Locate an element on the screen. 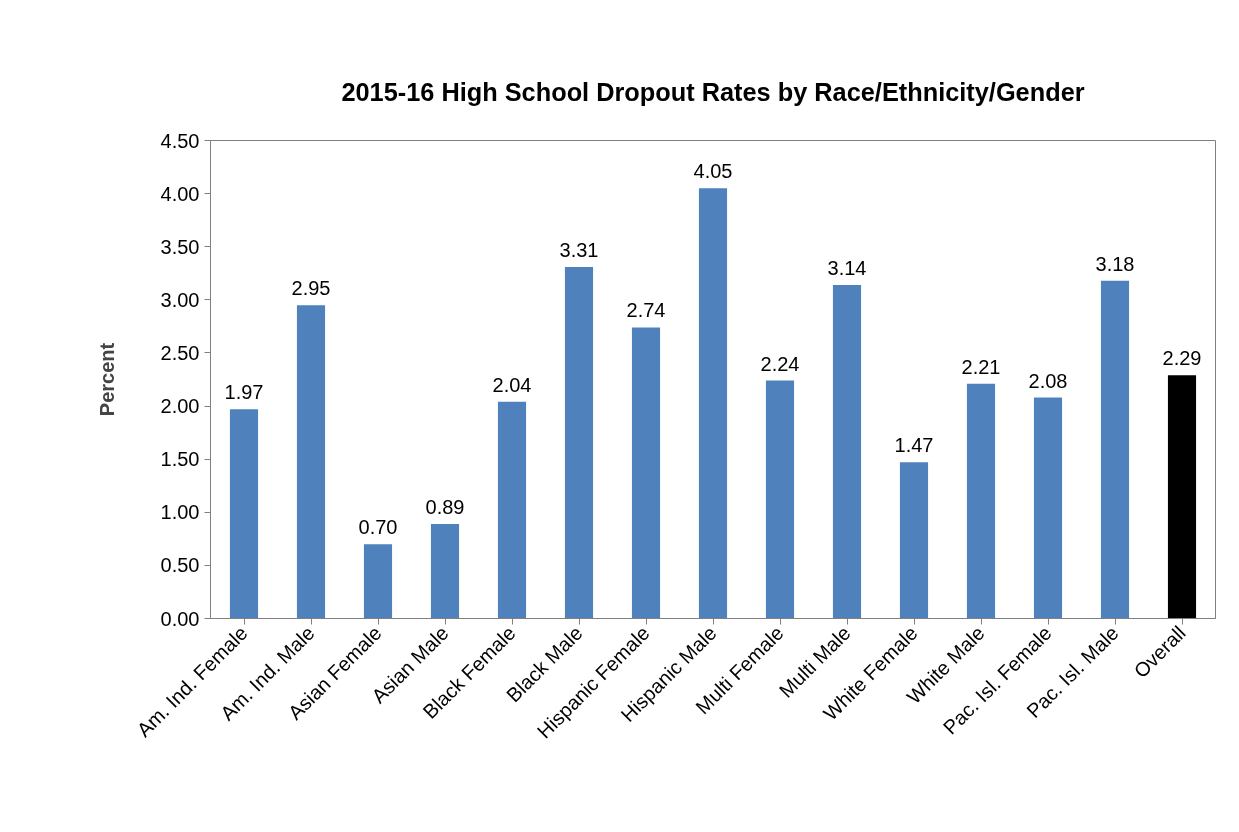 The width and height of the screenshot is (1239, 832). y-axis-title: Percent is located at coordinates (106, 379).